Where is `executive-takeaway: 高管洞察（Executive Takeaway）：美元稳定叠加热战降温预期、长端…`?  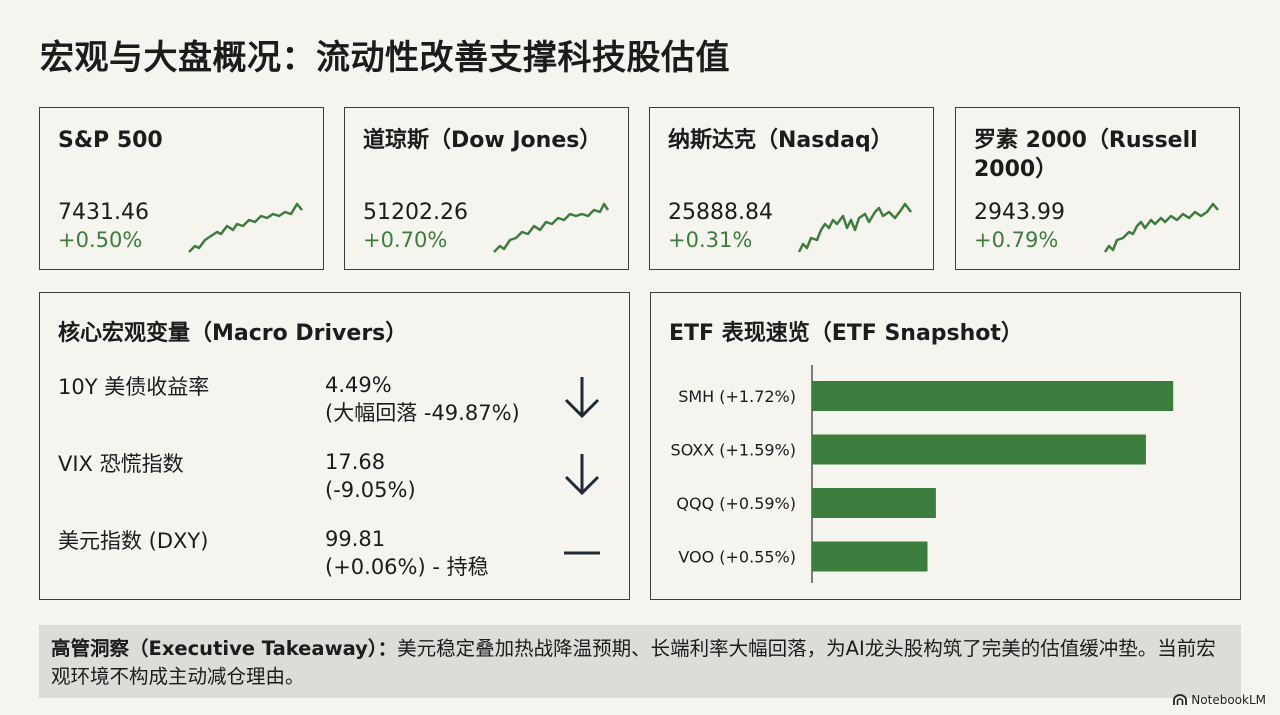
executive-takeaway: 高管洞察（Executive Takeaway）：美元稳定叠加热战降温预期、长端… is located at coordinates (640, 661).